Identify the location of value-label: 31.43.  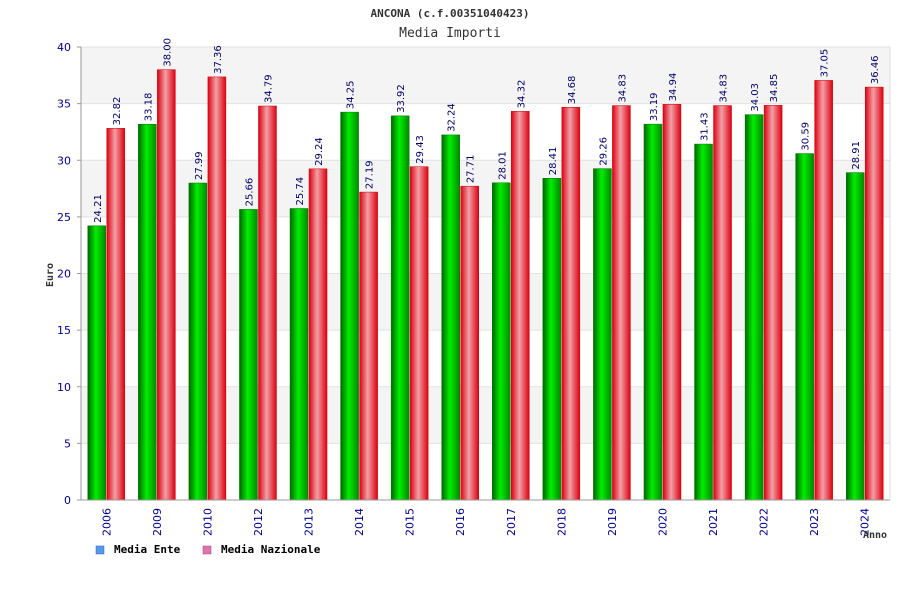
(705, 126).